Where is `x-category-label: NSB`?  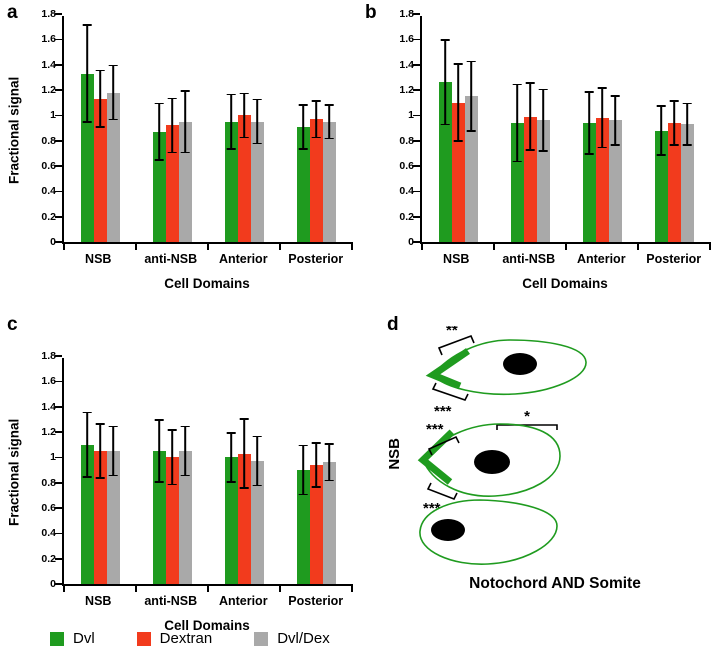
x-category-label: NSB is located at coordinates (98, 259).